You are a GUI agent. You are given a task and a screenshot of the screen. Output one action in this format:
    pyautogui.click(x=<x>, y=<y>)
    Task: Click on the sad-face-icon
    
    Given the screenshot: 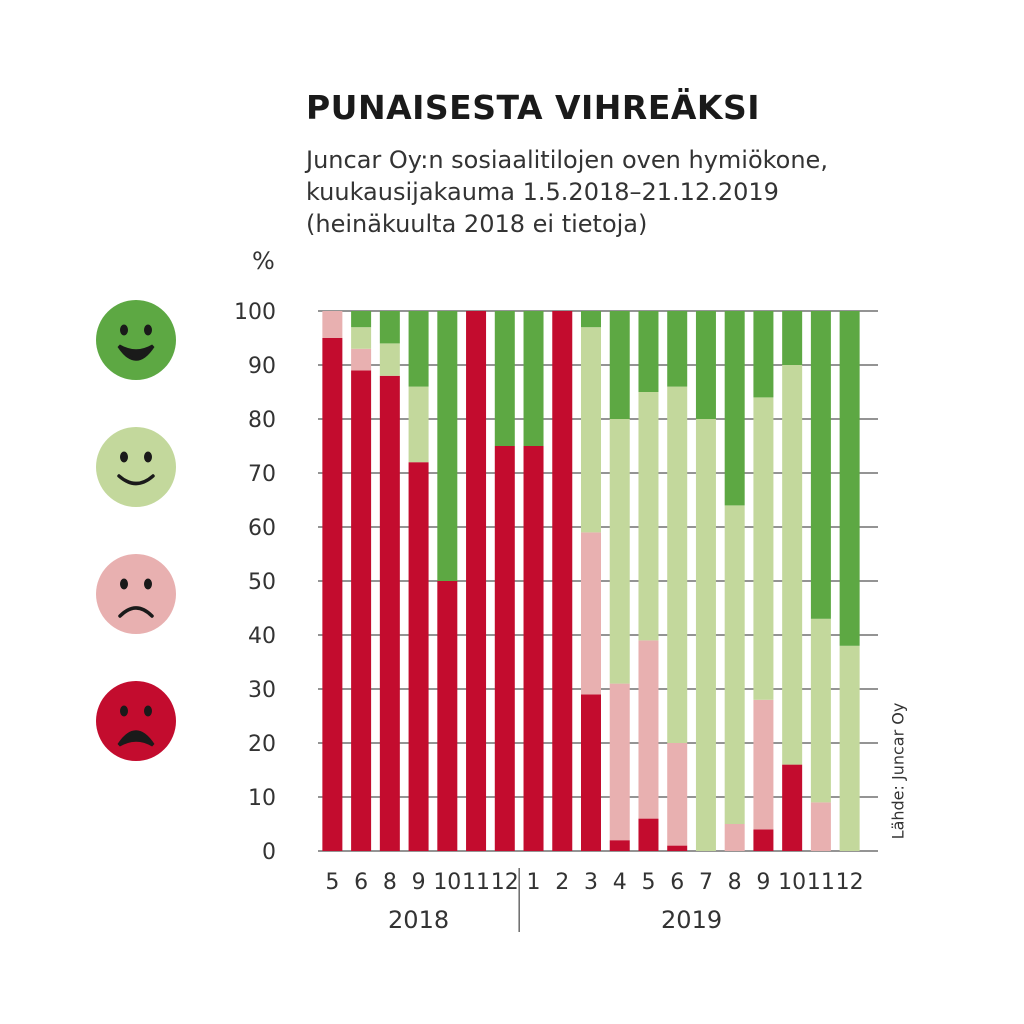 What is the action you would take?
    pyautogui.click(x=136, y=594)
    